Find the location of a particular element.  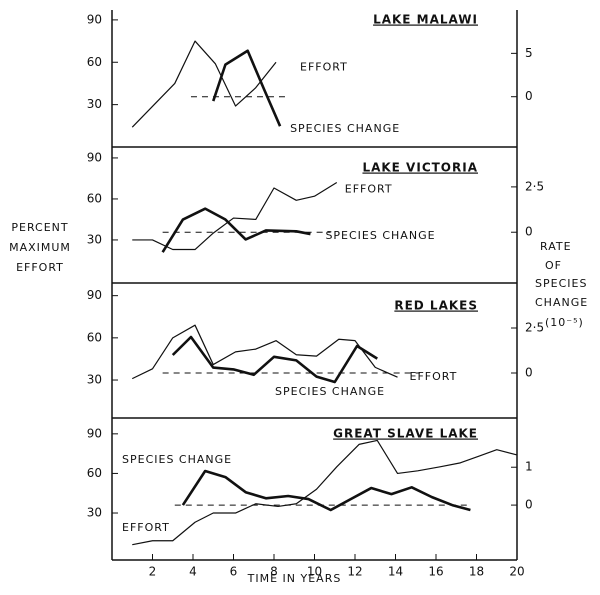

y2-label: CHANGE is located at coordinates (561, 302).